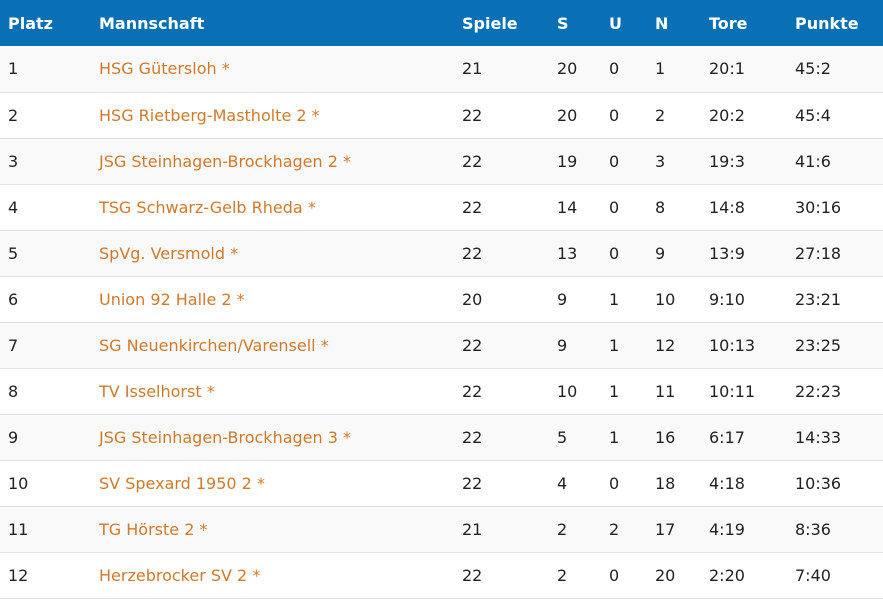 This screenshot has height=602, width=883. Describe the element at coordinates (164, 69) in the screenshot. I see `team-link: HSG Gütersloh *` at that location.